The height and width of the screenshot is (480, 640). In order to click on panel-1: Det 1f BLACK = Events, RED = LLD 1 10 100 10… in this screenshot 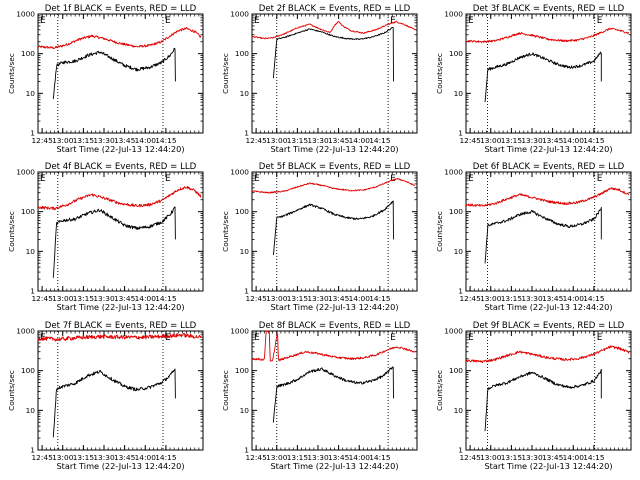, I will do `click(105, 79)`.